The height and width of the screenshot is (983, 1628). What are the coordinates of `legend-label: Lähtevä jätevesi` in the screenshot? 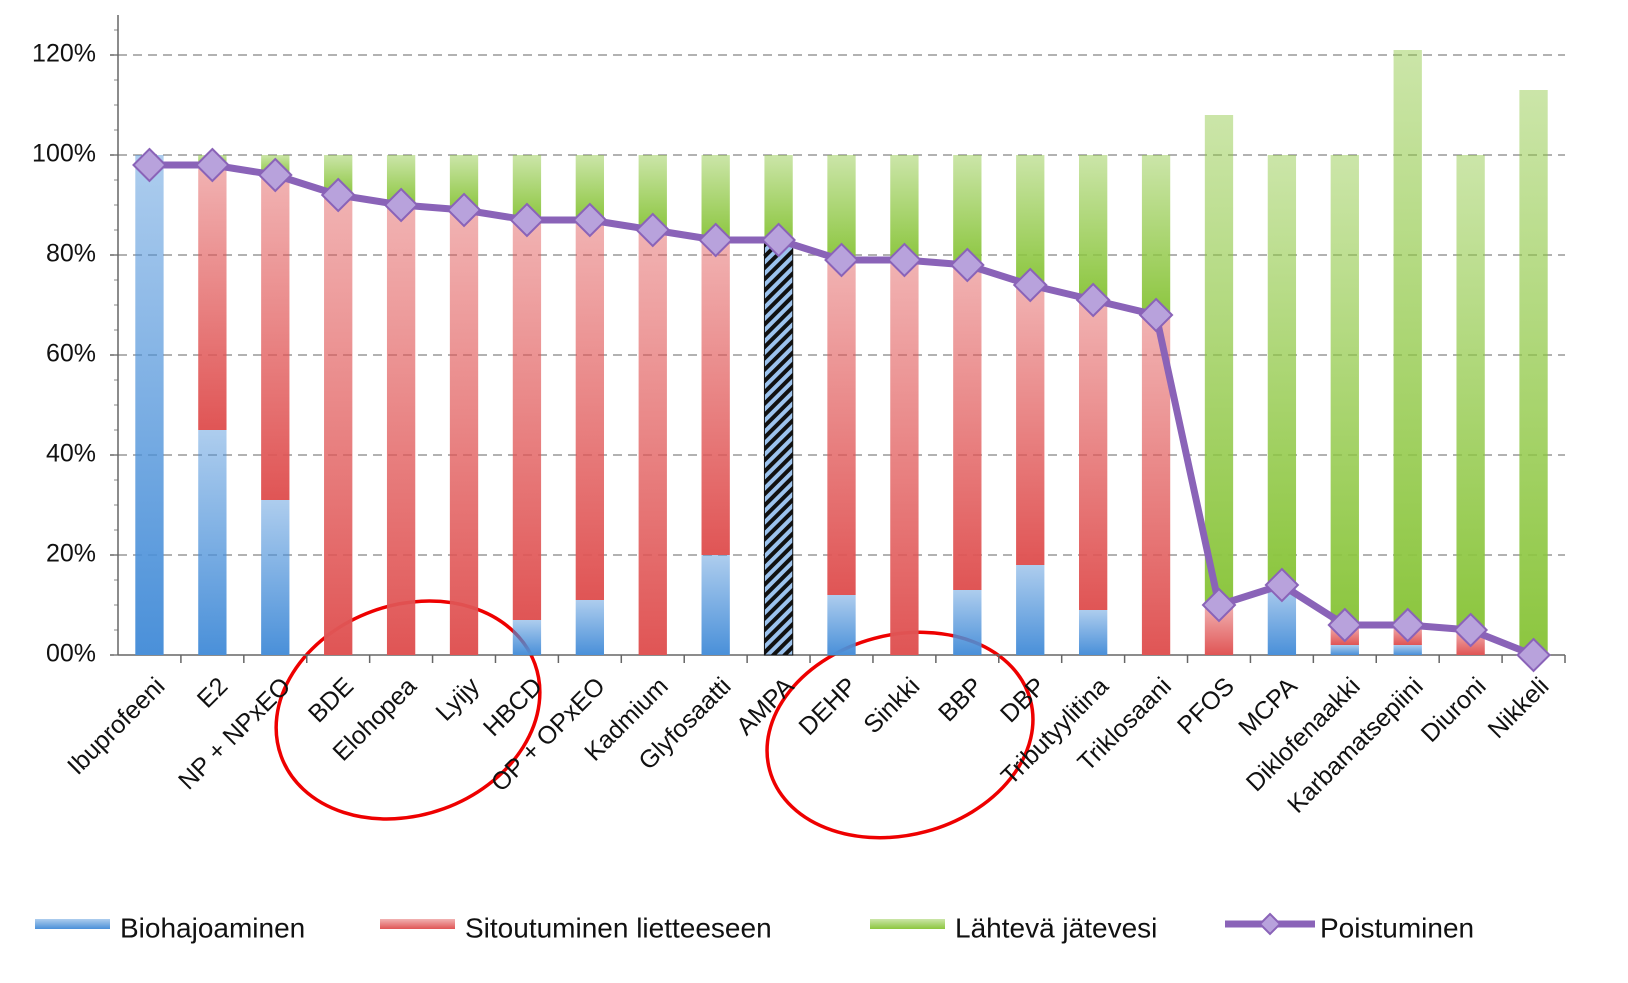 It's located at (1056, 927).